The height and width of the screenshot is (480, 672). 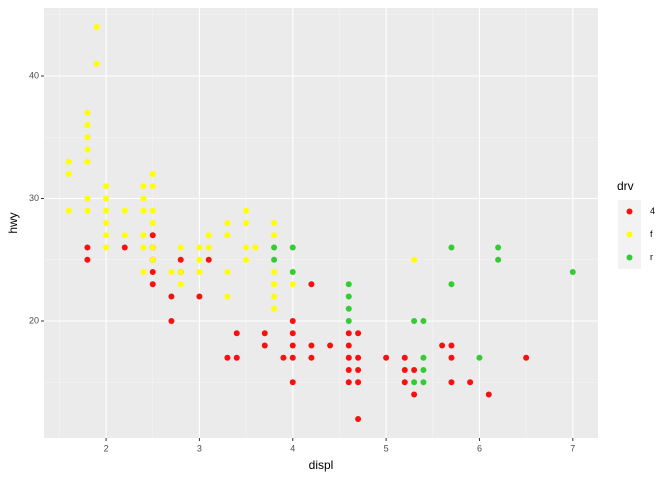 I want to click on y-tick-label: 40, so click(x=34, y=75).